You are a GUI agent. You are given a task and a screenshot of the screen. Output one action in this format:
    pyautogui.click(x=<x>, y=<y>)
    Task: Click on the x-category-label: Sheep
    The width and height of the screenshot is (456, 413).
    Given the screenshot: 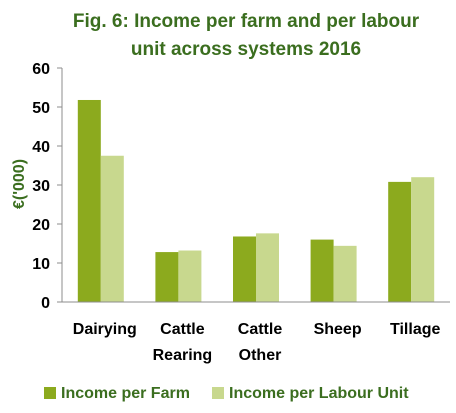 What is the action you would take?
    pyautogui.click(x=338, y=329)
    